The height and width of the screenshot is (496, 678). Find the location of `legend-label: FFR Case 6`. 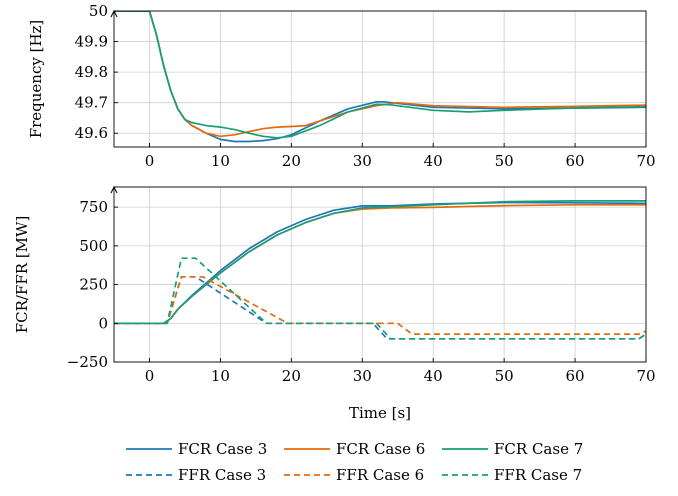

legend-label: FFR Case 6 is located at coordinates (380, 475).